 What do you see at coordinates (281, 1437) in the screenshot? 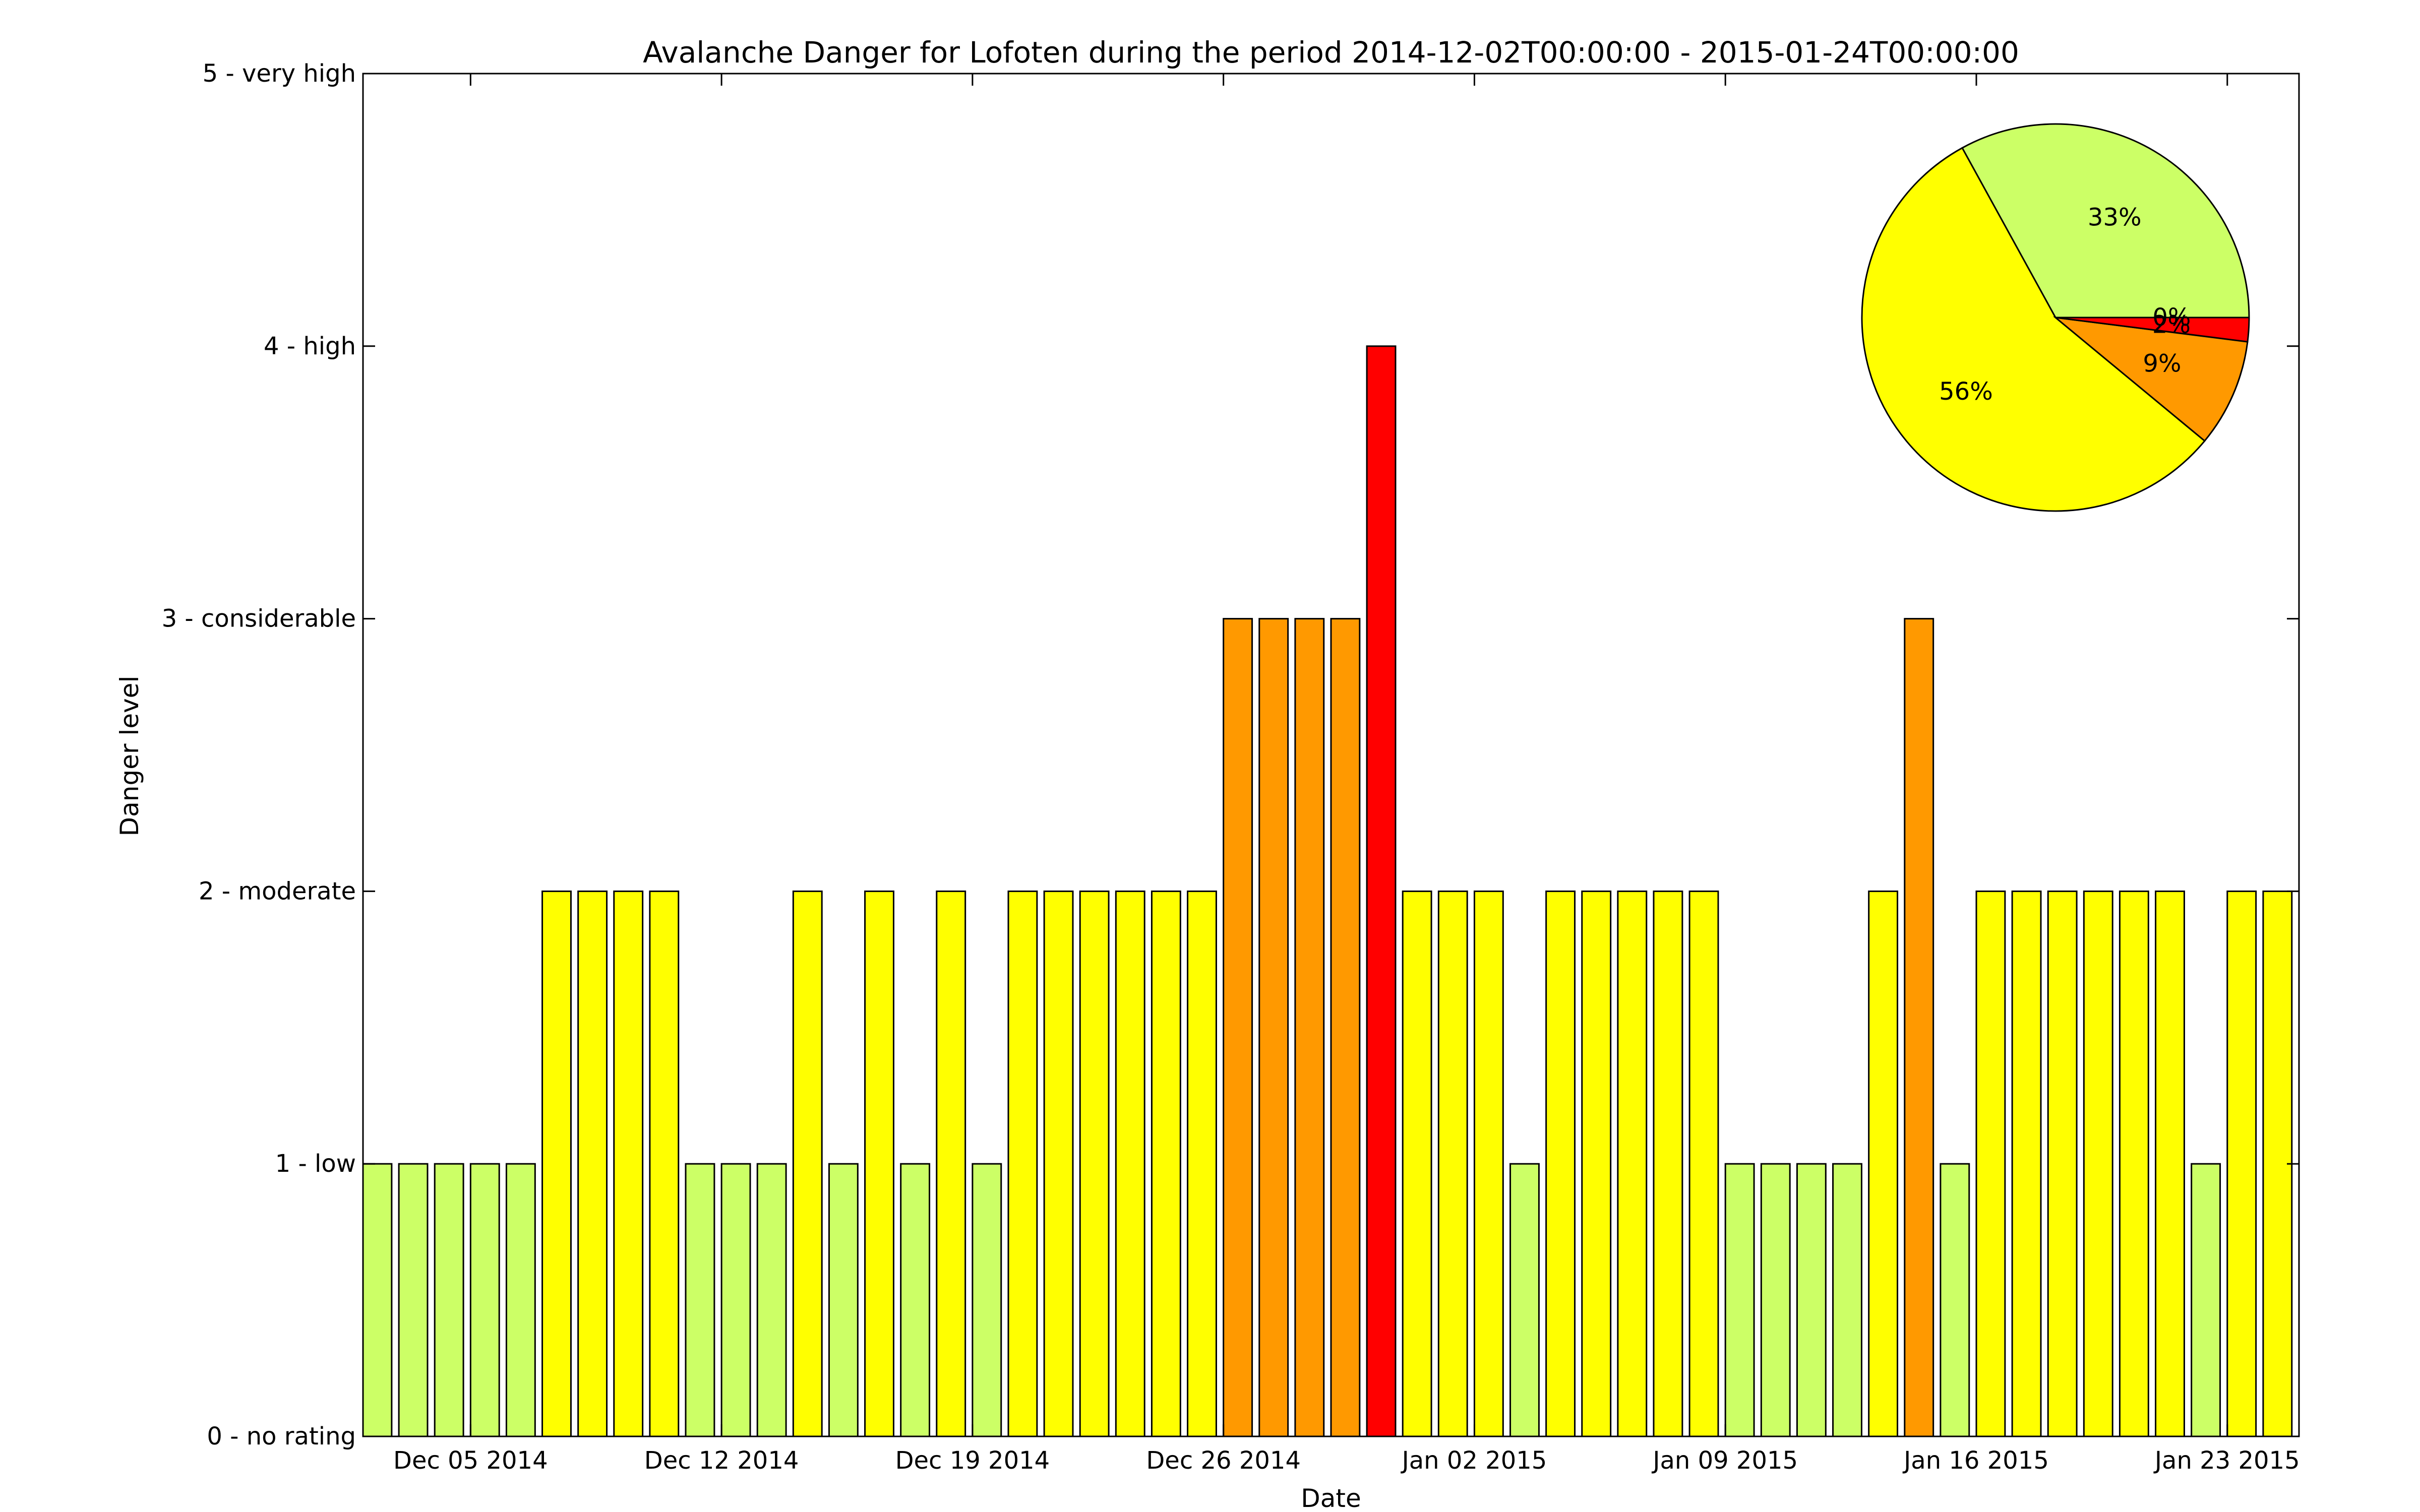
I see `y-tick-label: 0 - no rating` at bounding box center [281, 1437].